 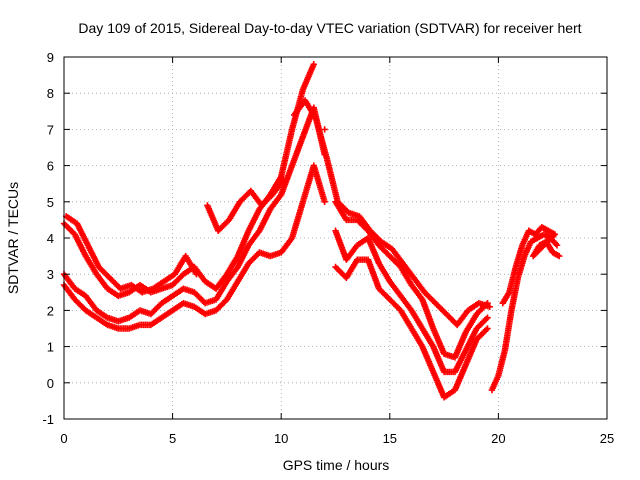 What do you see at coordinates (390, 438) in the screenshot?
I see `x-tick-label: 15` at bounding box center [390, 438].